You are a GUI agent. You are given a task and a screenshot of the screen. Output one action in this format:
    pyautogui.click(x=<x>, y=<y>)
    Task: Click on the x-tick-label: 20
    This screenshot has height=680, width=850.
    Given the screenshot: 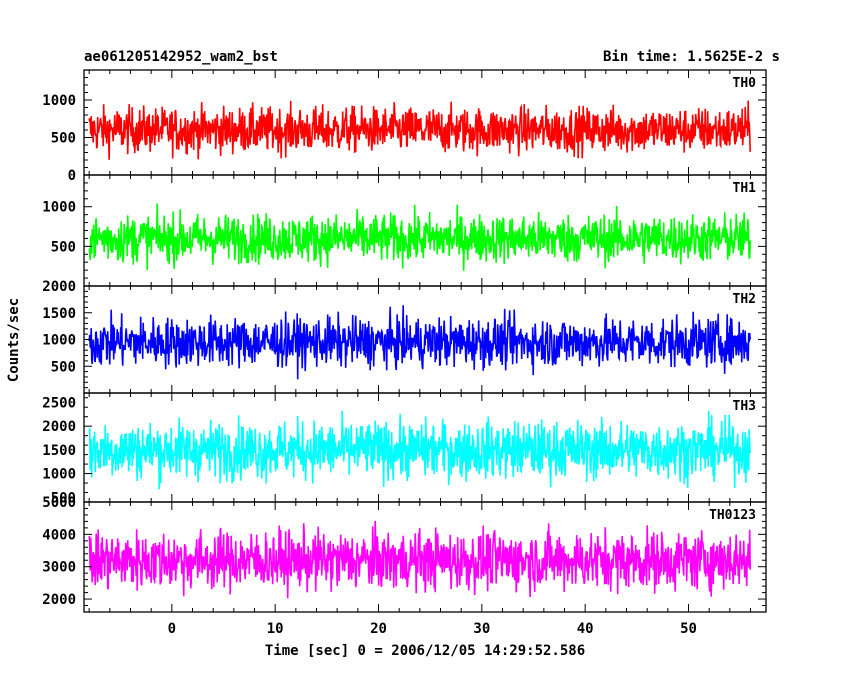 What is the action you would take?
    pyautogui.click(x=378, y=629)
    